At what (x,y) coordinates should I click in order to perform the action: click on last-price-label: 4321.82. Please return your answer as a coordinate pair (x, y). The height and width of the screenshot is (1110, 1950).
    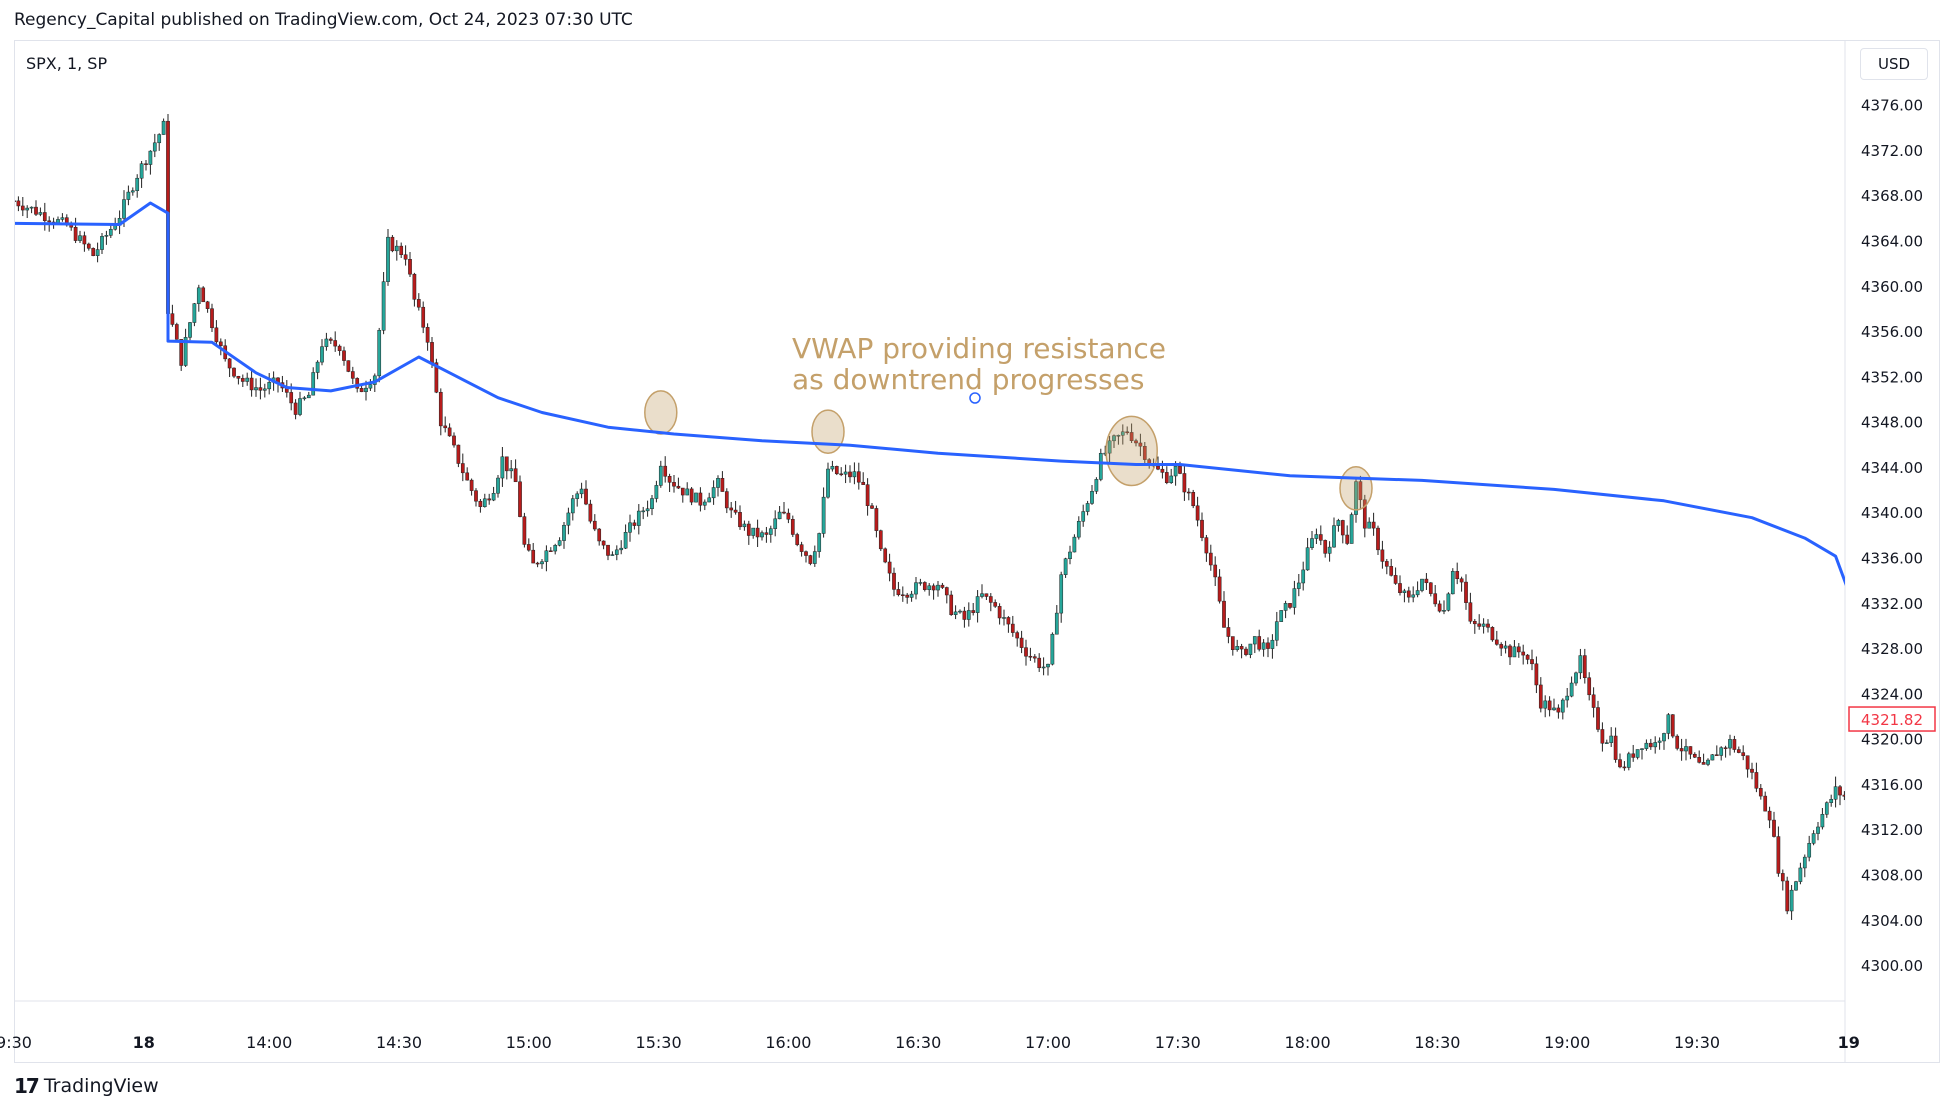
    Looking at the image, I should click on (1892, 720).